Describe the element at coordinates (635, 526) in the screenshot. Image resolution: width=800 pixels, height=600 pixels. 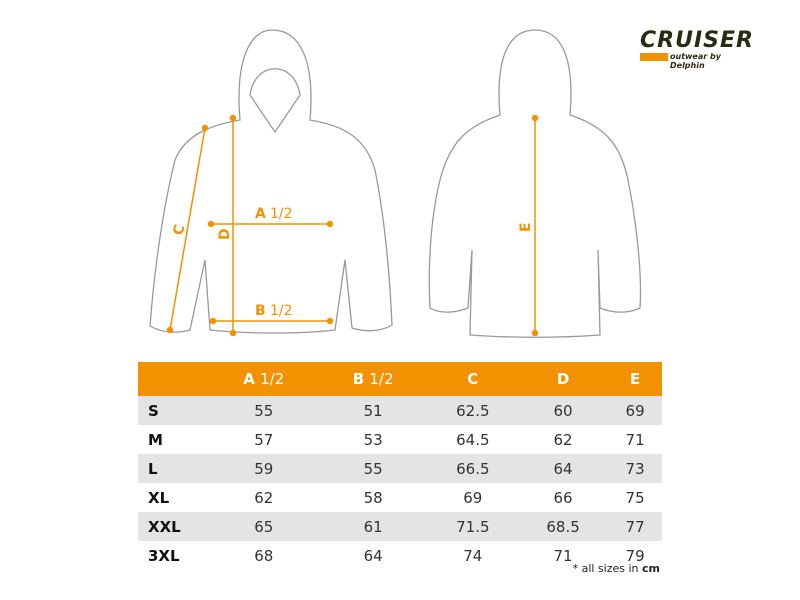
I see `table-cell: 77` at that location.